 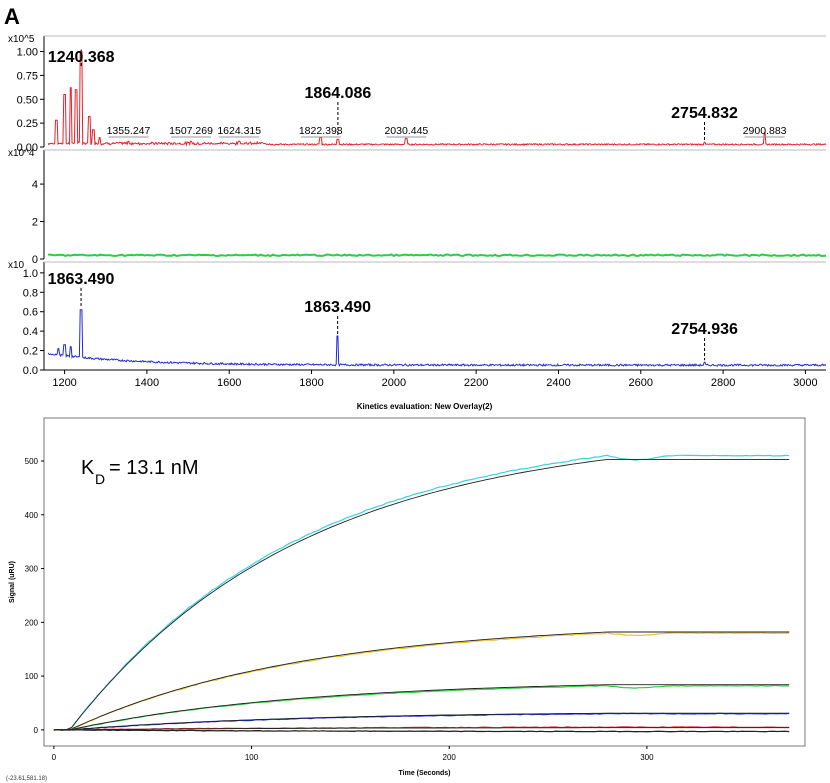 What do you see at coordinates (32, 676) in the screenshot?
I see `y-tick-label: 100` at bounding box center [32, 676].